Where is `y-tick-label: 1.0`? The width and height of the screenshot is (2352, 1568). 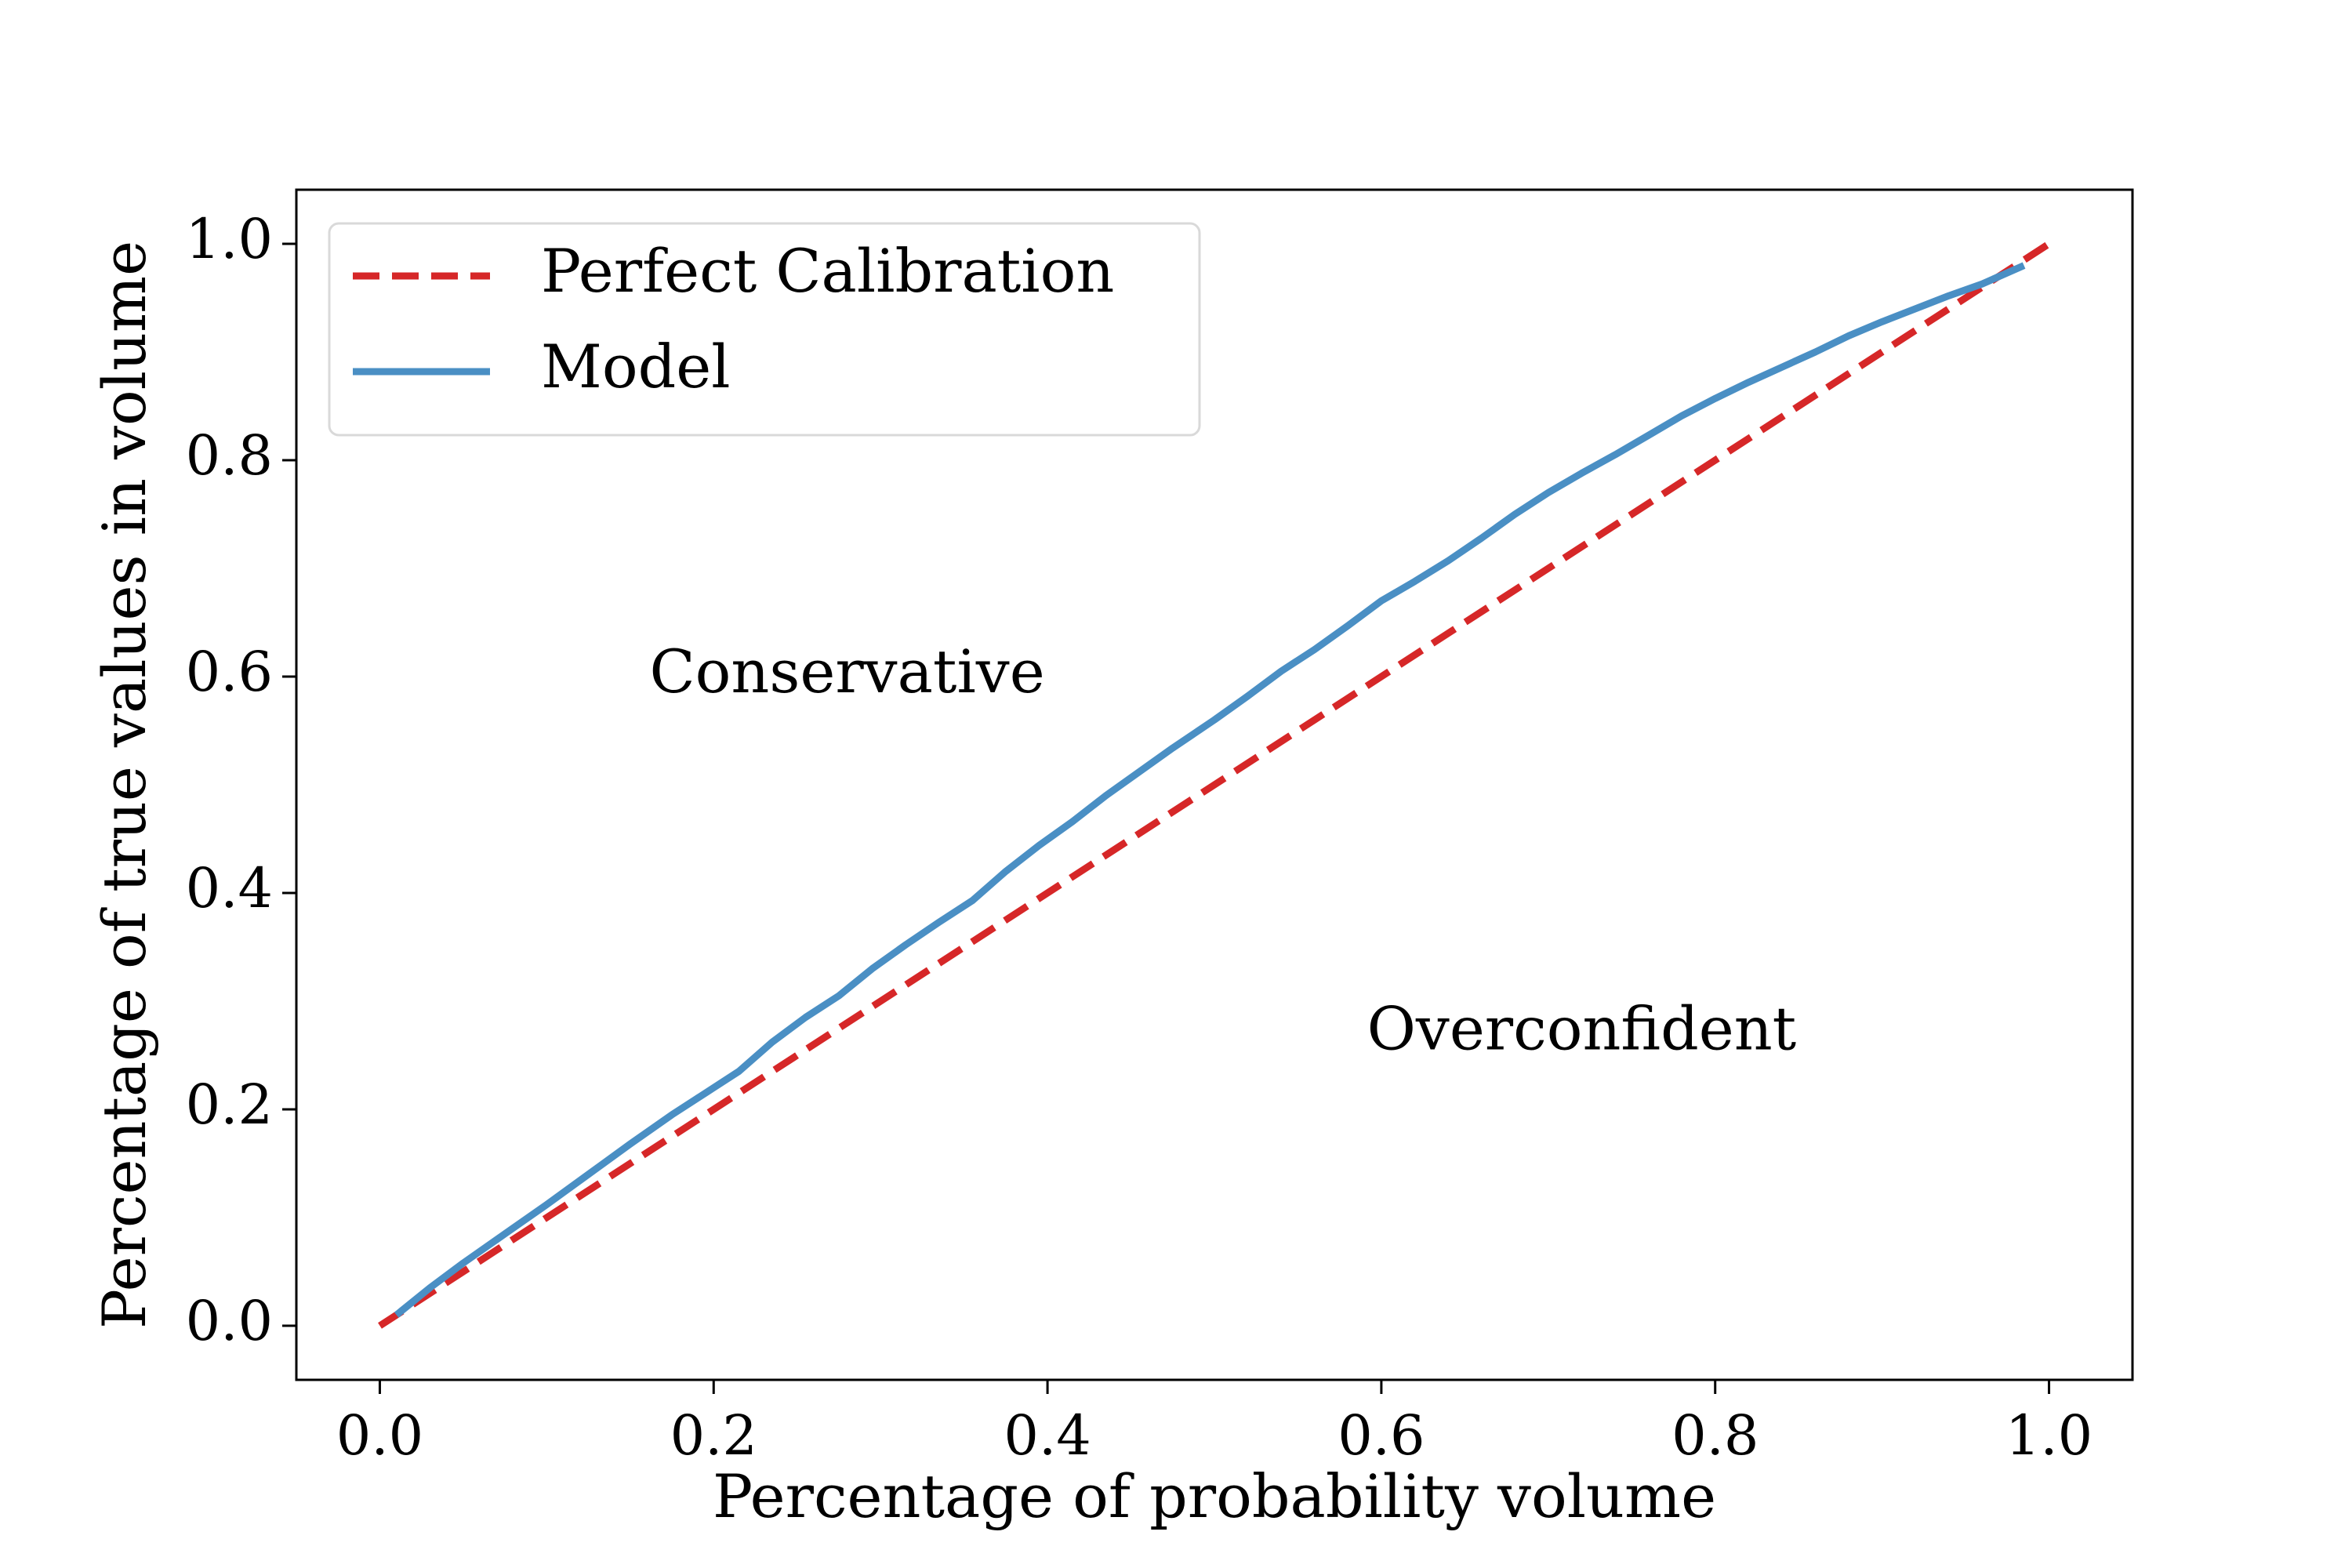 y-tick-label: 1.0 is located at coordinates (229, 239).